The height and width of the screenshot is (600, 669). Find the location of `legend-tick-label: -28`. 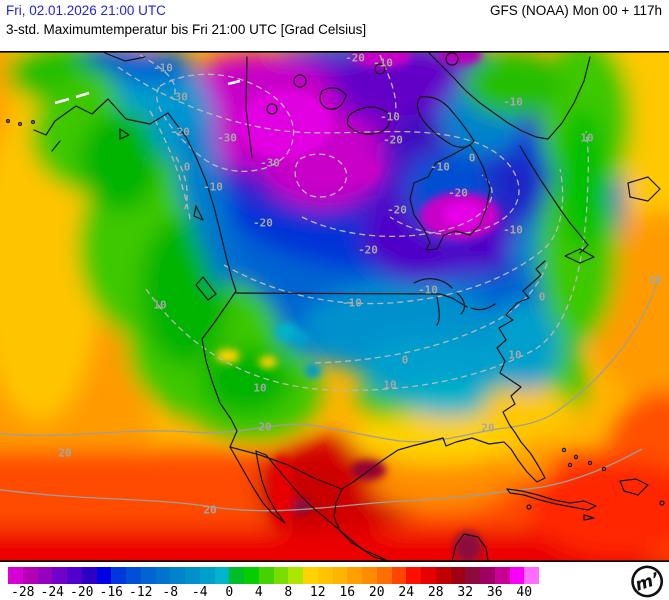

legend-tick-label: -28 is located at coordinates (23, 592).